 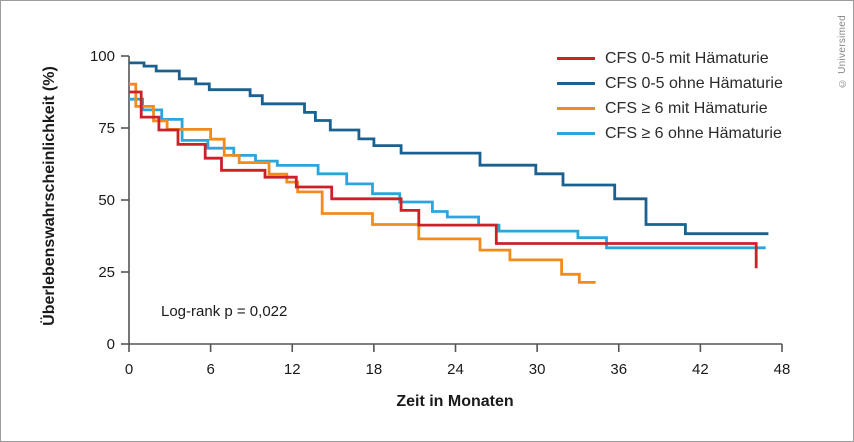 What do you see at coordinates (576, 83) in the screenshot?
I see `legend-swatch-darkblue-line` at bounding box center [576, 83].